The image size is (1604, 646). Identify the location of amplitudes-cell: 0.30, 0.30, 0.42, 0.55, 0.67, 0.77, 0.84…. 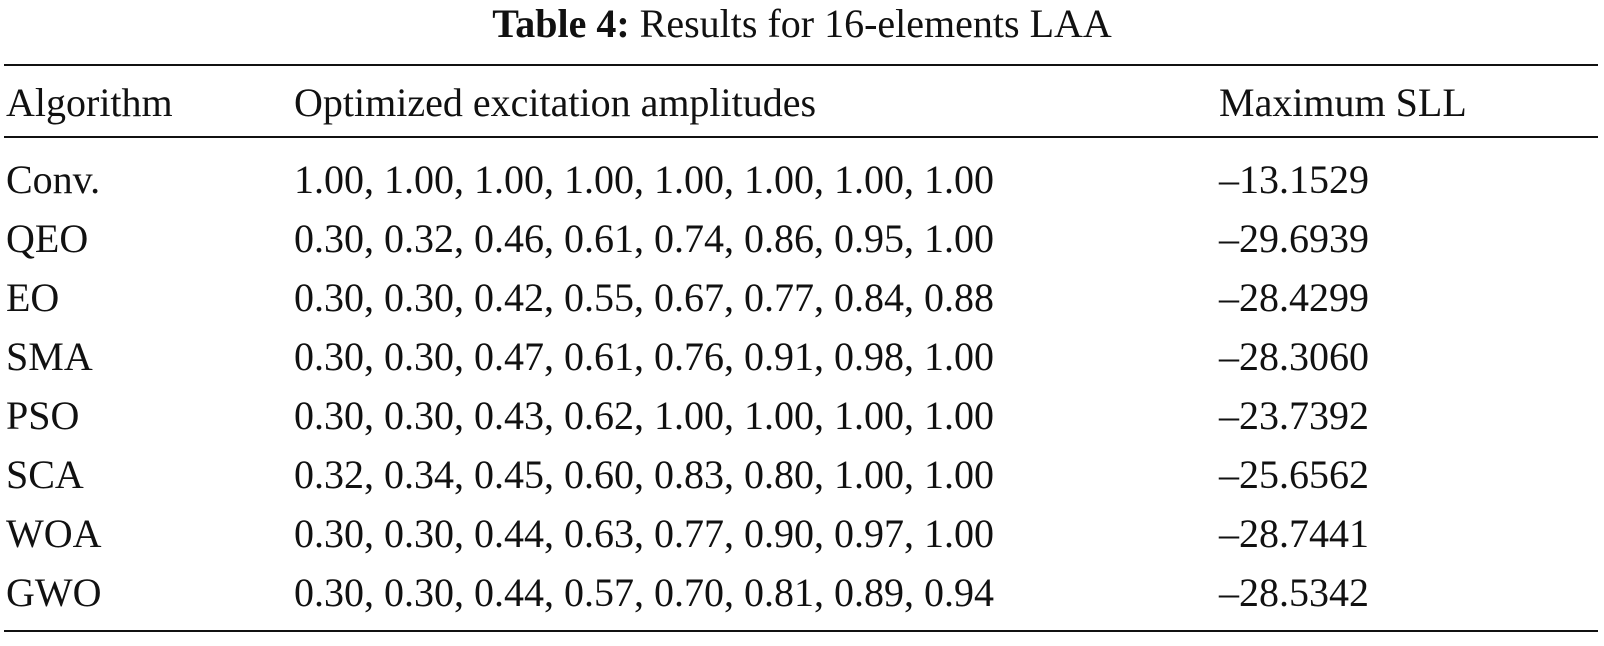
(644, 297).